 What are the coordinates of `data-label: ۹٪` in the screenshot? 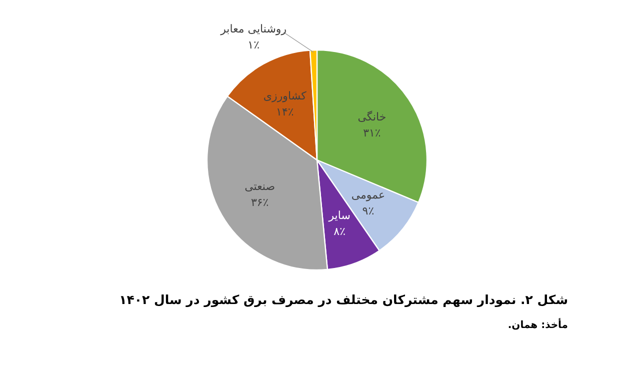 It's located at (368, 211).